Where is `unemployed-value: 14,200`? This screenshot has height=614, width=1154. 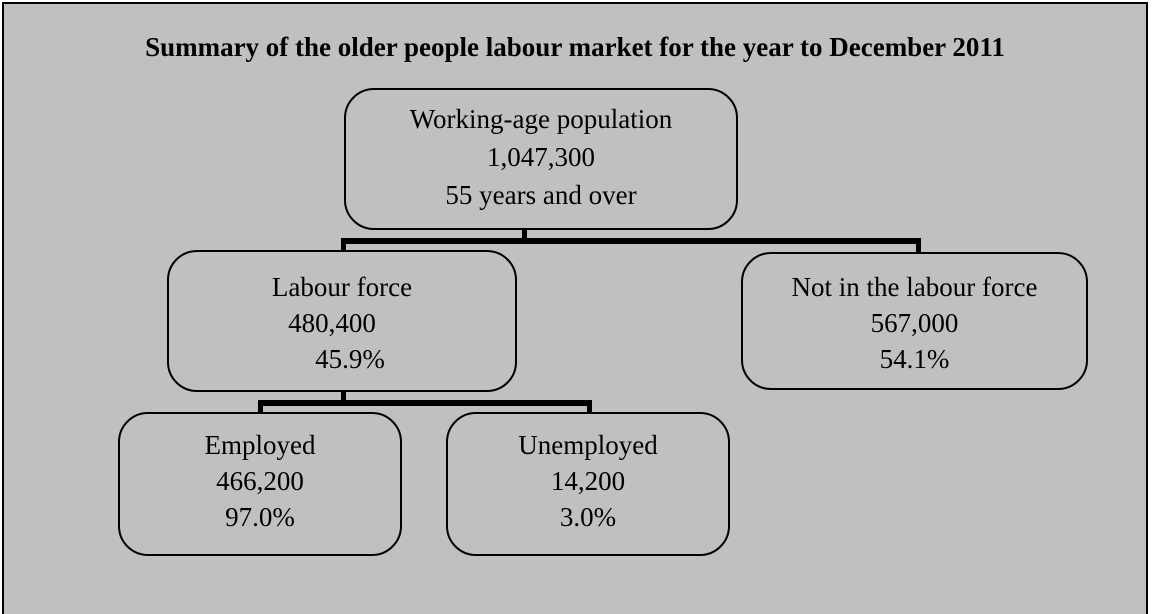
unemployed-value: 14,200 is located at coordinates (588, 481).